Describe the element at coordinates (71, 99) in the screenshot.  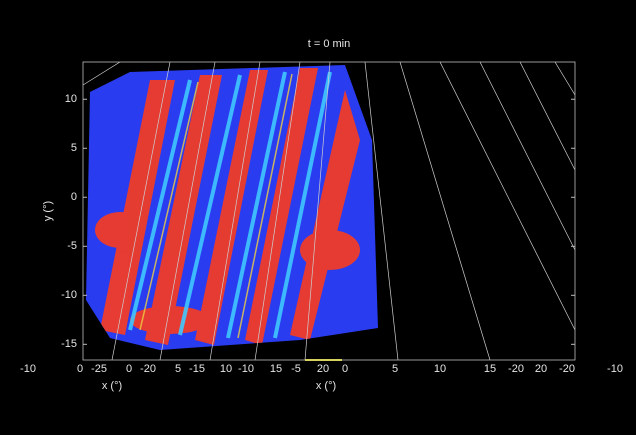
I see `y-tick-label: 10` at that location.